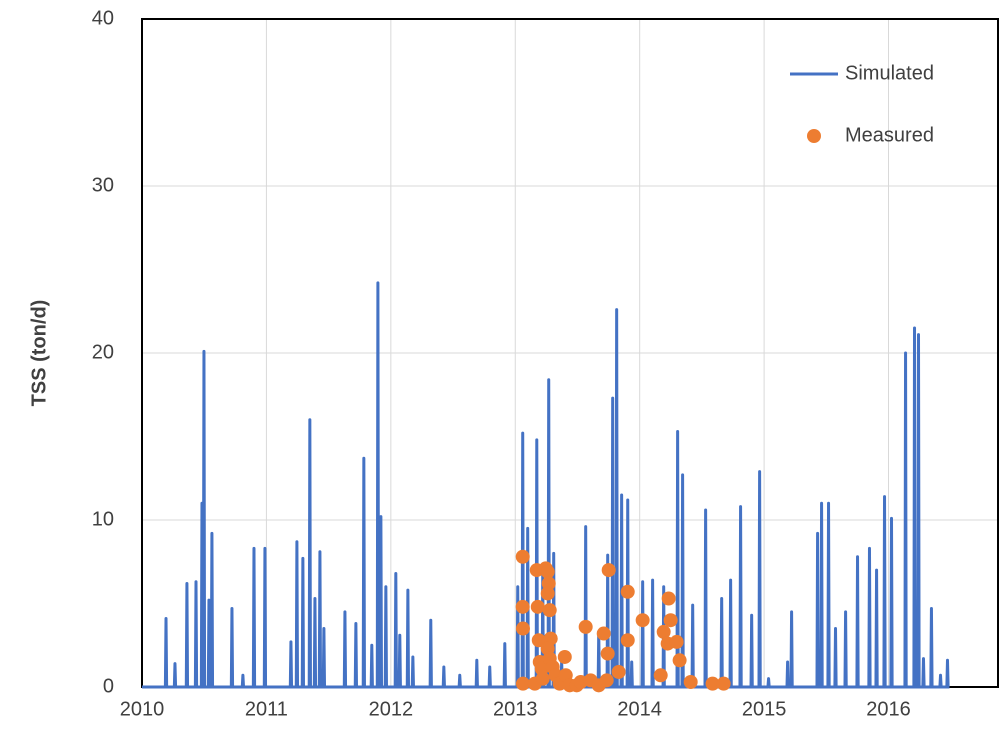 Image resolution: width=1000 pixels, height=747 pixels. Describe the element at coordinates (103, 185) in the screenshot. I see `y-tick-label: 30` at that location.